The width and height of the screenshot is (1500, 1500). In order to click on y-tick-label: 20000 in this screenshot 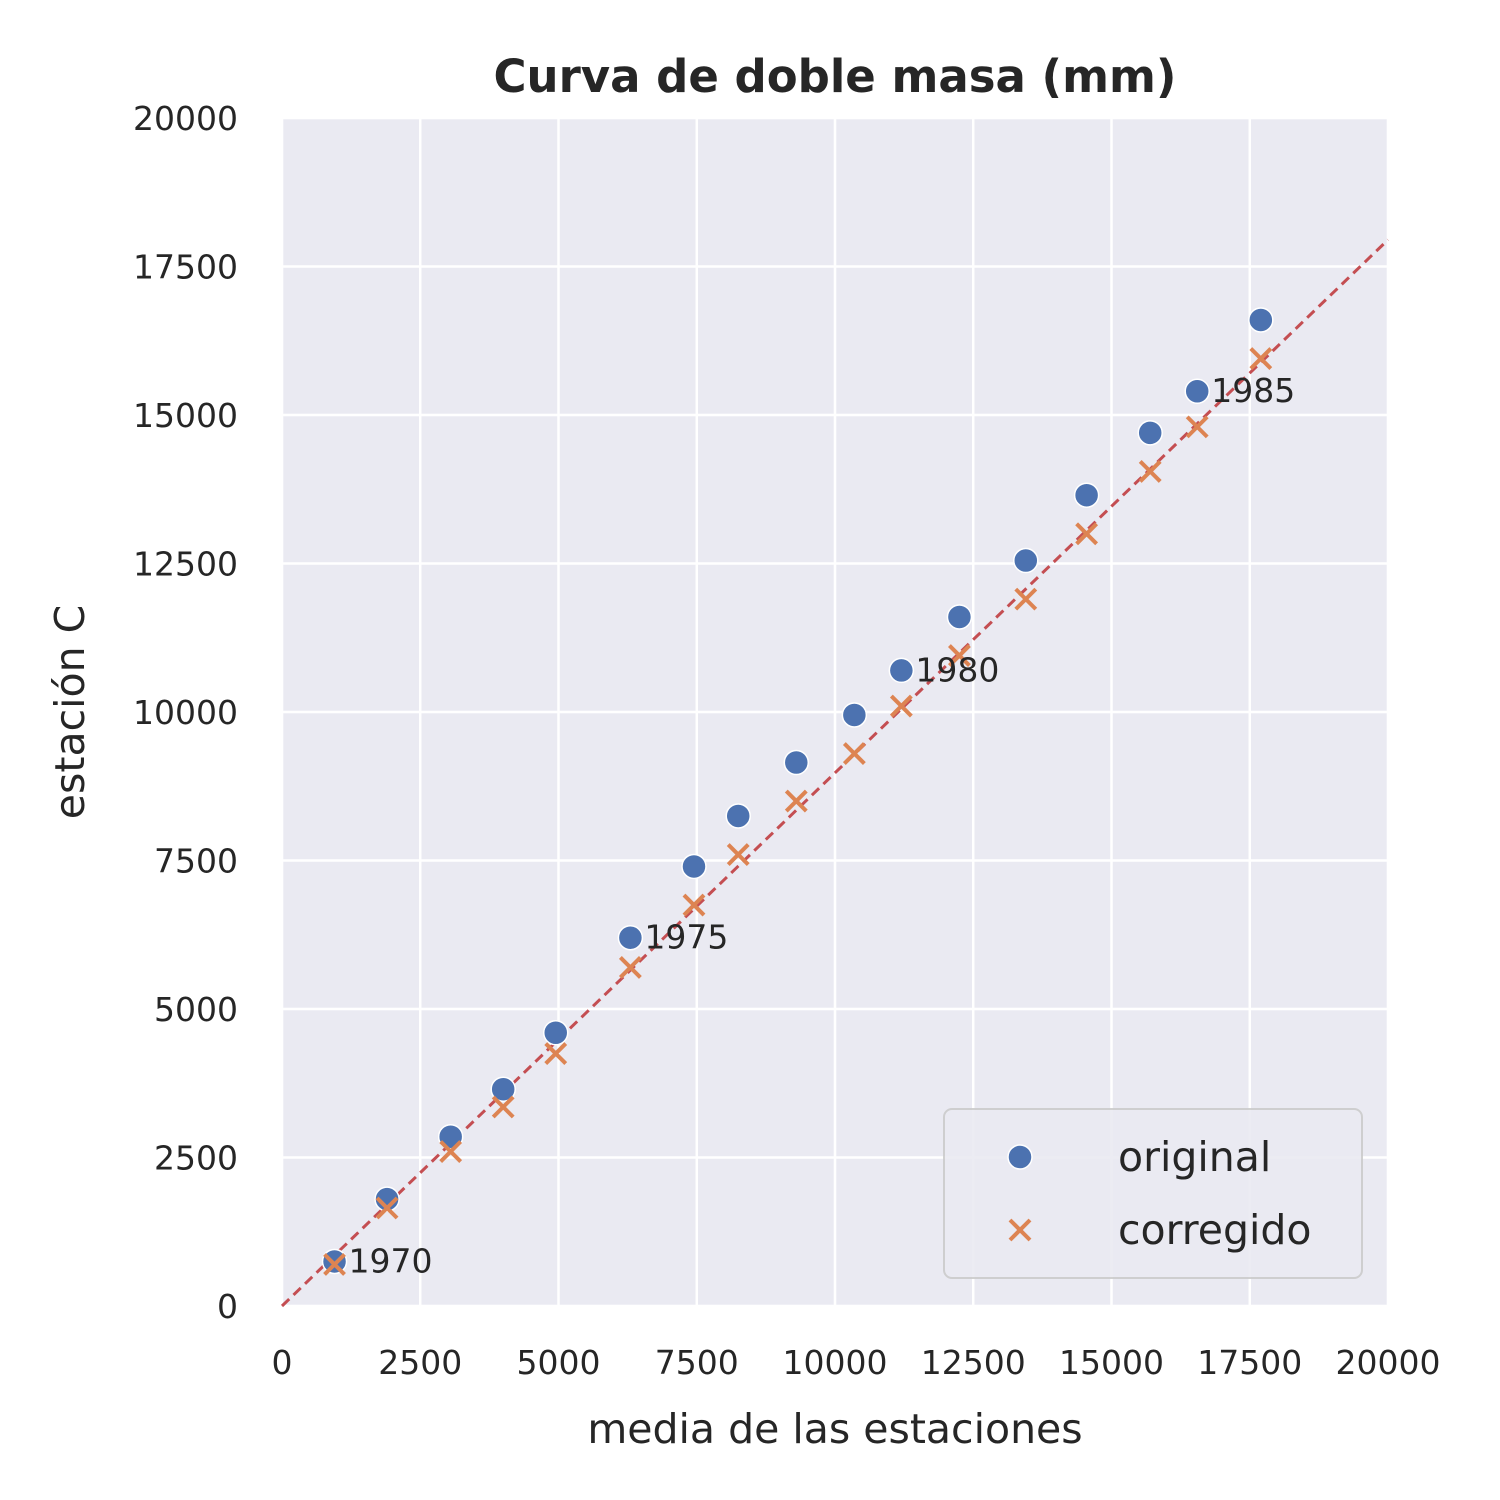, I will do `click(185, 118)`.